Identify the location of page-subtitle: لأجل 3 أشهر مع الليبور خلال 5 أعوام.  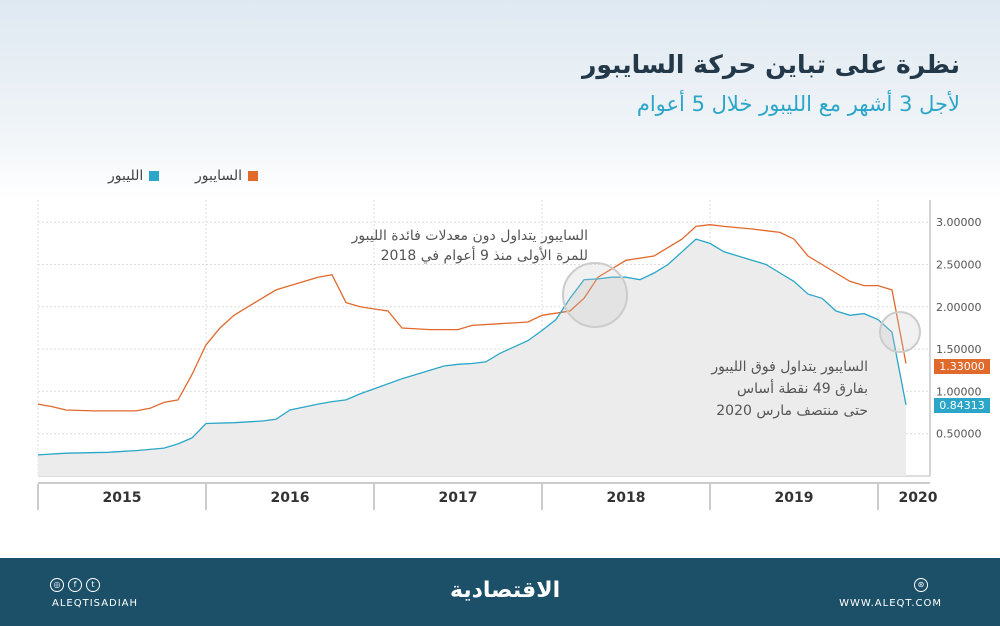
(798, 104).